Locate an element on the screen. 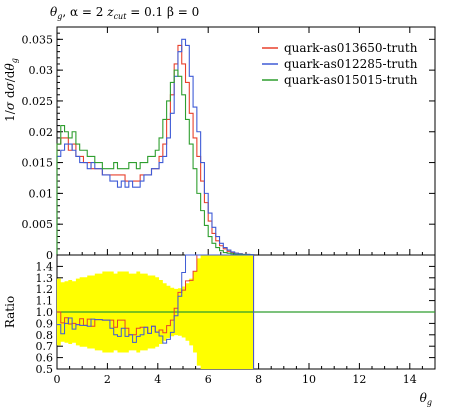 This screenshot has width=450, height=407. main-y-tick-label: 0.01 is located at coordinates (41, 193).